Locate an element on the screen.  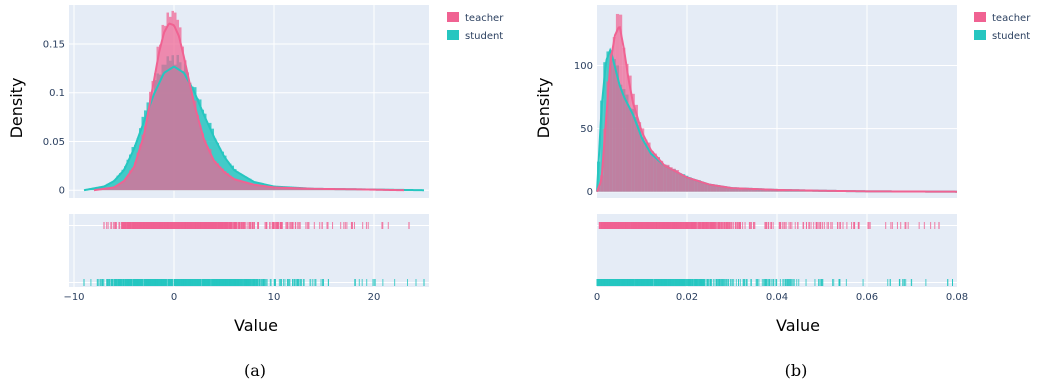
y-tick-label: 0.05 is located at coordinates (54, 142).